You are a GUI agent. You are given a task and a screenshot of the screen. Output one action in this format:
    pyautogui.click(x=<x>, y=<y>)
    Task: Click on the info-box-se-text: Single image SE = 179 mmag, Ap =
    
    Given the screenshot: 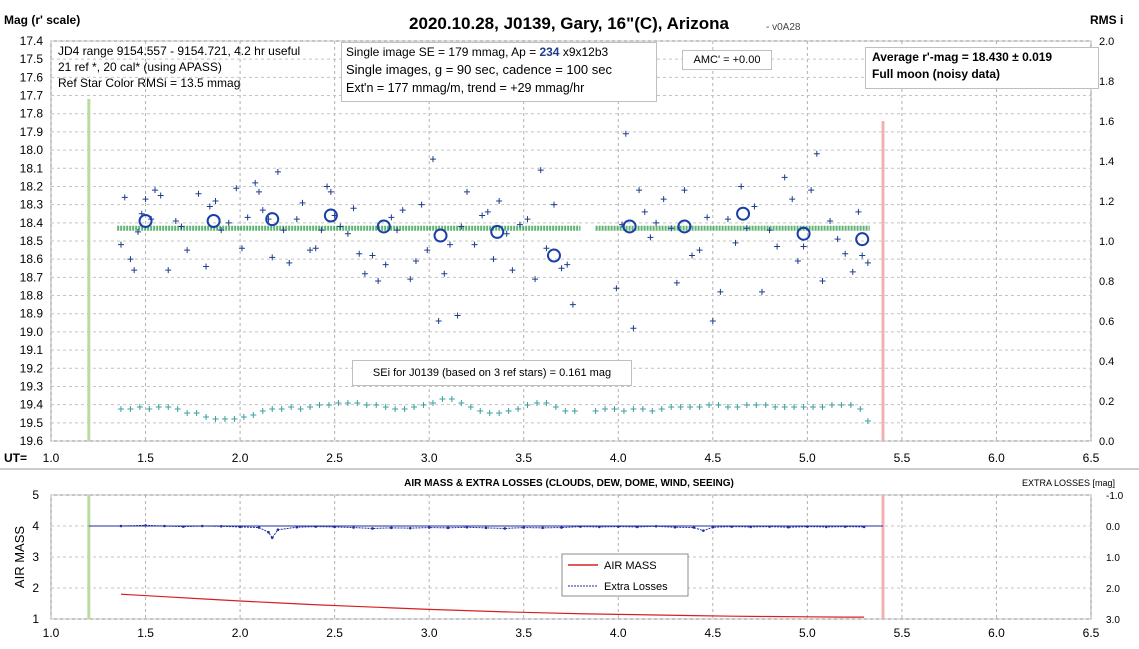 What is the action you would take?
    pyautogui.click(x=443, y=52)
    